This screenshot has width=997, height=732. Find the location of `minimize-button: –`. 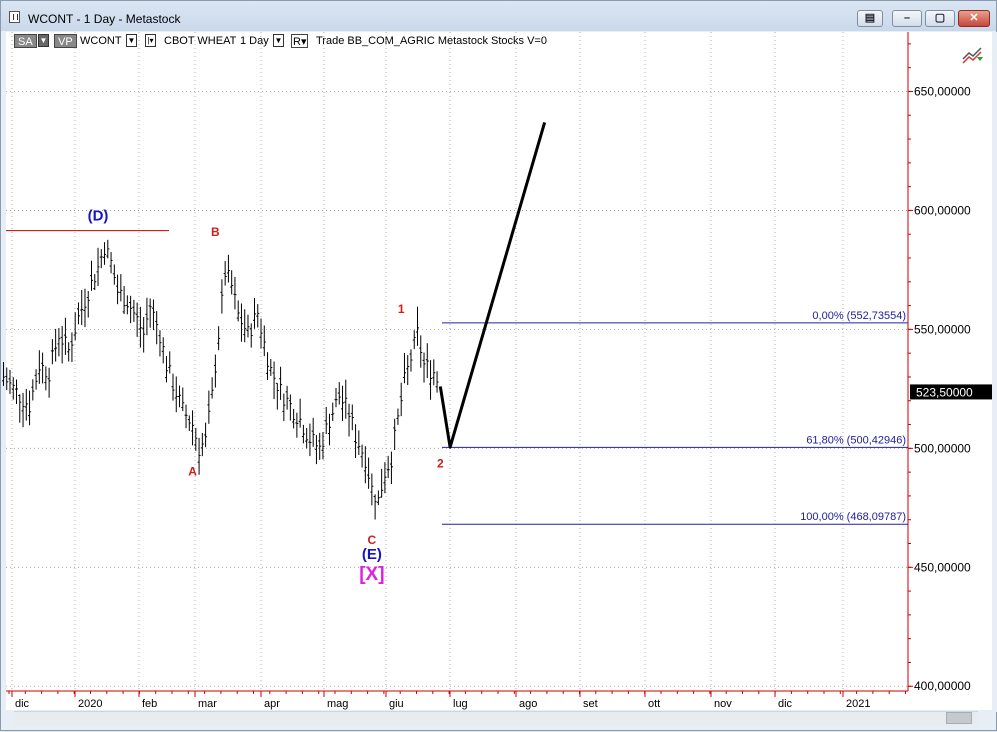

minimize-button: – is located at coordinates (907, 18).